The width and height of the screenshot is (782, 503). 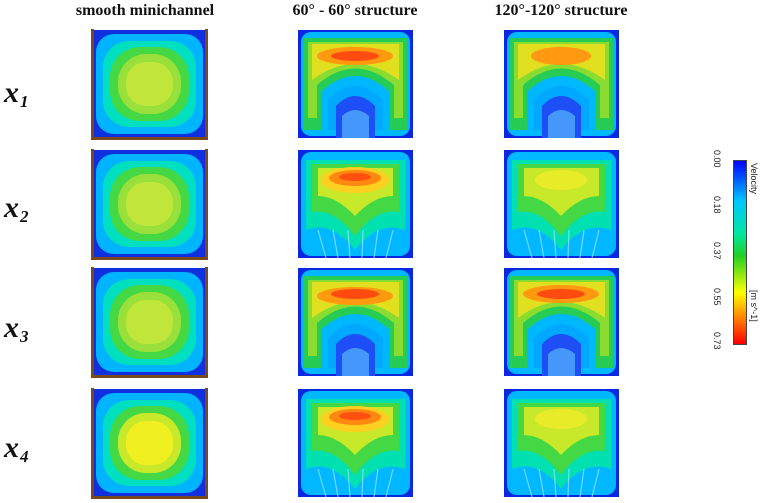 I want to click on contour-panel-s60-x3, so click(x=355, y=322).